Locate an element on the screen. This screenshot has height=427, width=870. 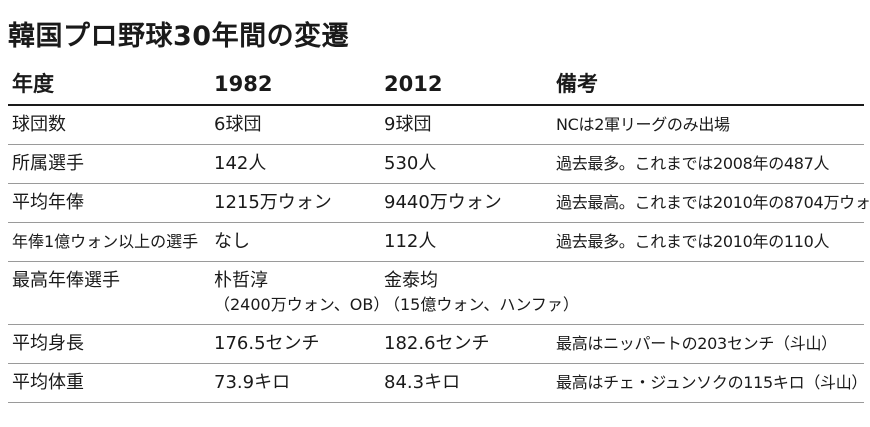
row-label: 所属選手 is located at coordinates (48, 163).